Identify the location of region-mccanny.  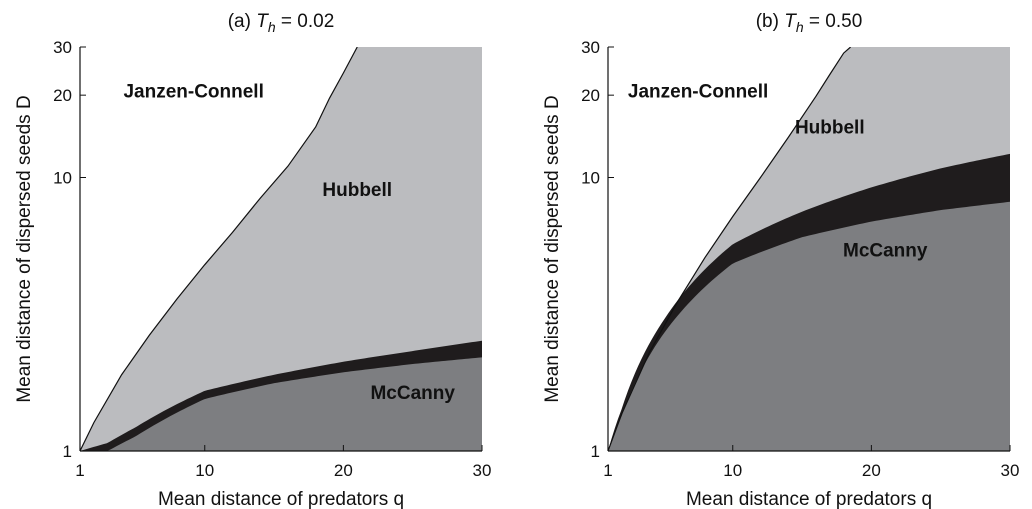
(281, 404).